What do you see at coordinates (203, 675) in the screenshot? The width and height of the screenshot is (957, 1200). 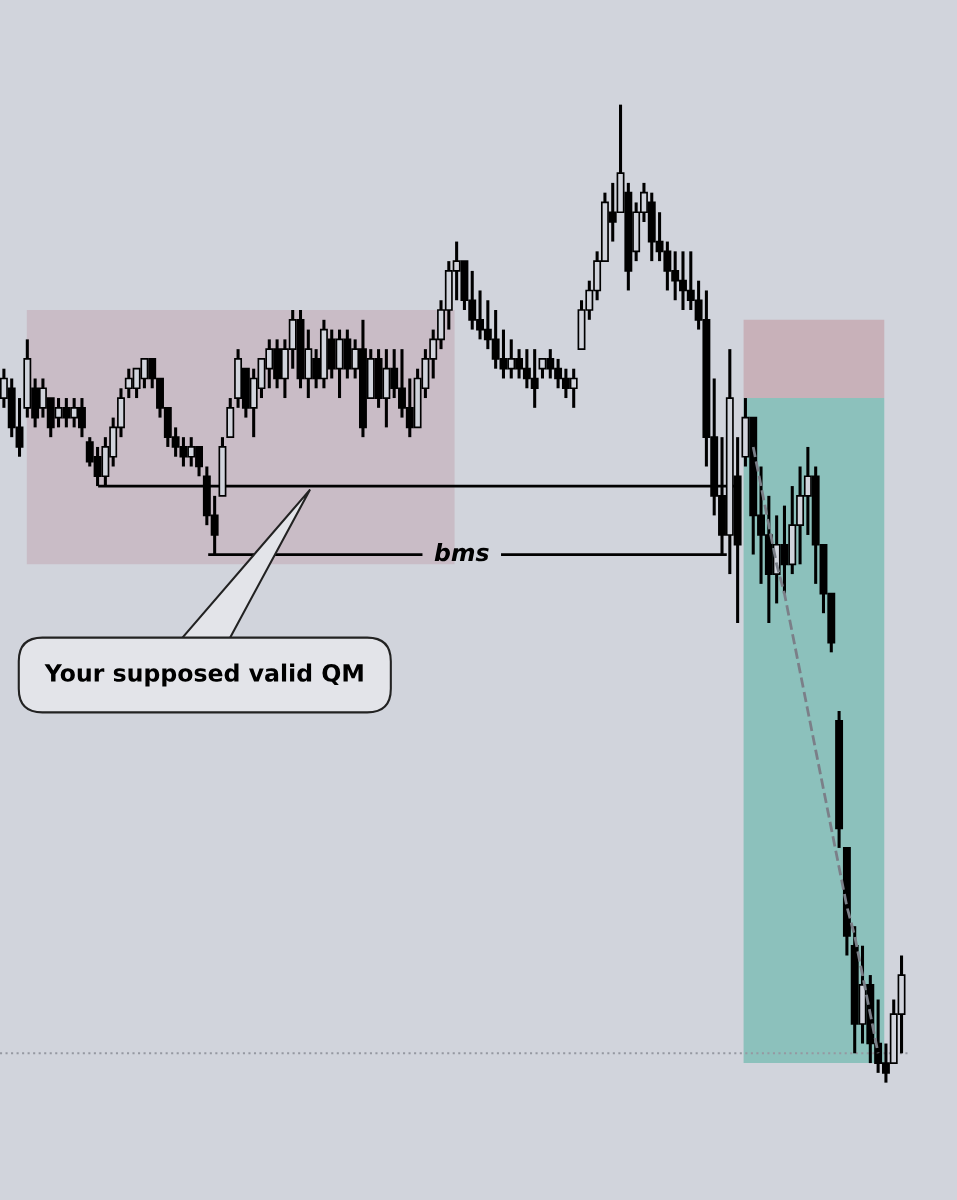 I see `annotation: Your supposed valid QM` at bounding box center [203, 675].